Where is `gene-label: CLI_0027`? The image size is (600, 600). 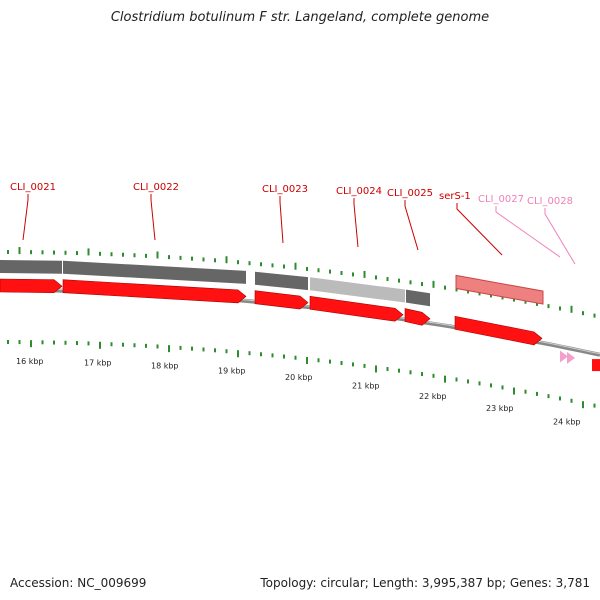 gene-label: CLI_0027 is located at coordinates (501, 199).